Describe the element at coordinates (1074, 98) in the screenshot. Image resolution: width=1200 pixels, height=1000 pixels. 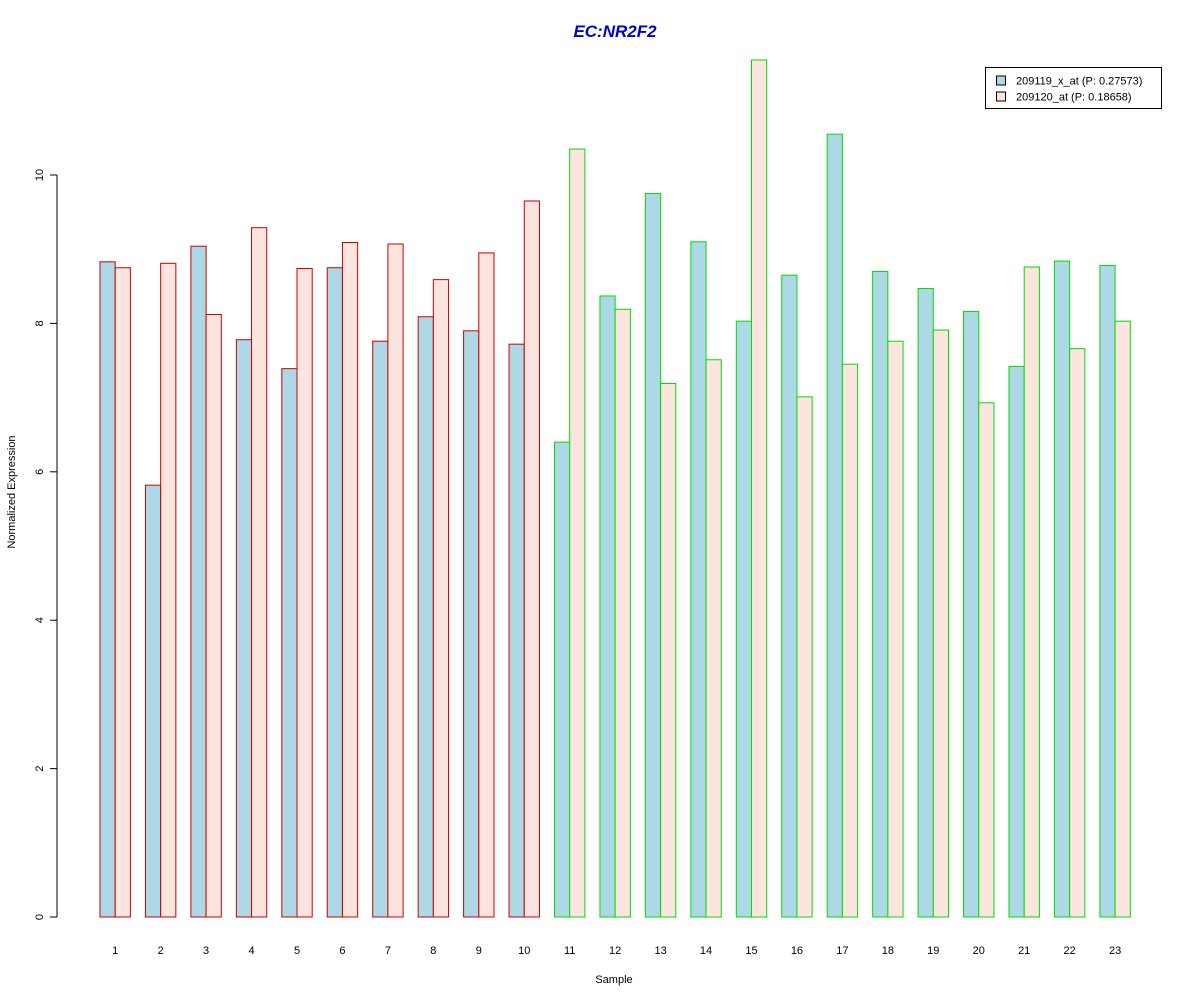
I see `legend-label: 209120_at (P: 0.18658)` at that location.